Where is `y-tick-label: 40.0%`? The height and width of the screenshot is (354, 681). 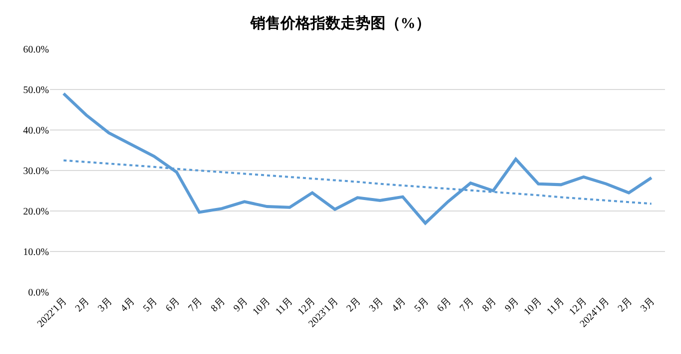 y-tick-label: 40.0% is located at coordinates (36, 131).